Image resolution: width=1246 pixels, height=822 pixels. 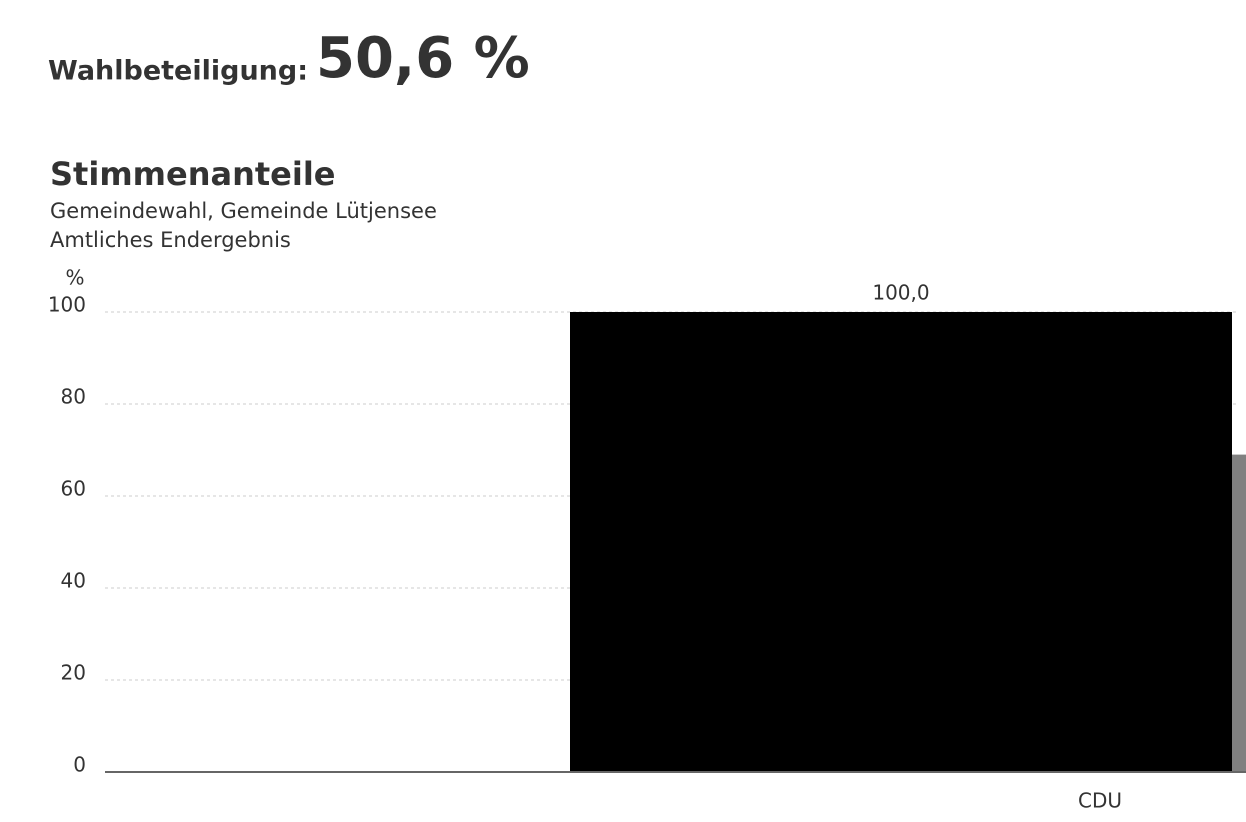 I want to click on value-label: 100,0, so click(x=900, y=293).